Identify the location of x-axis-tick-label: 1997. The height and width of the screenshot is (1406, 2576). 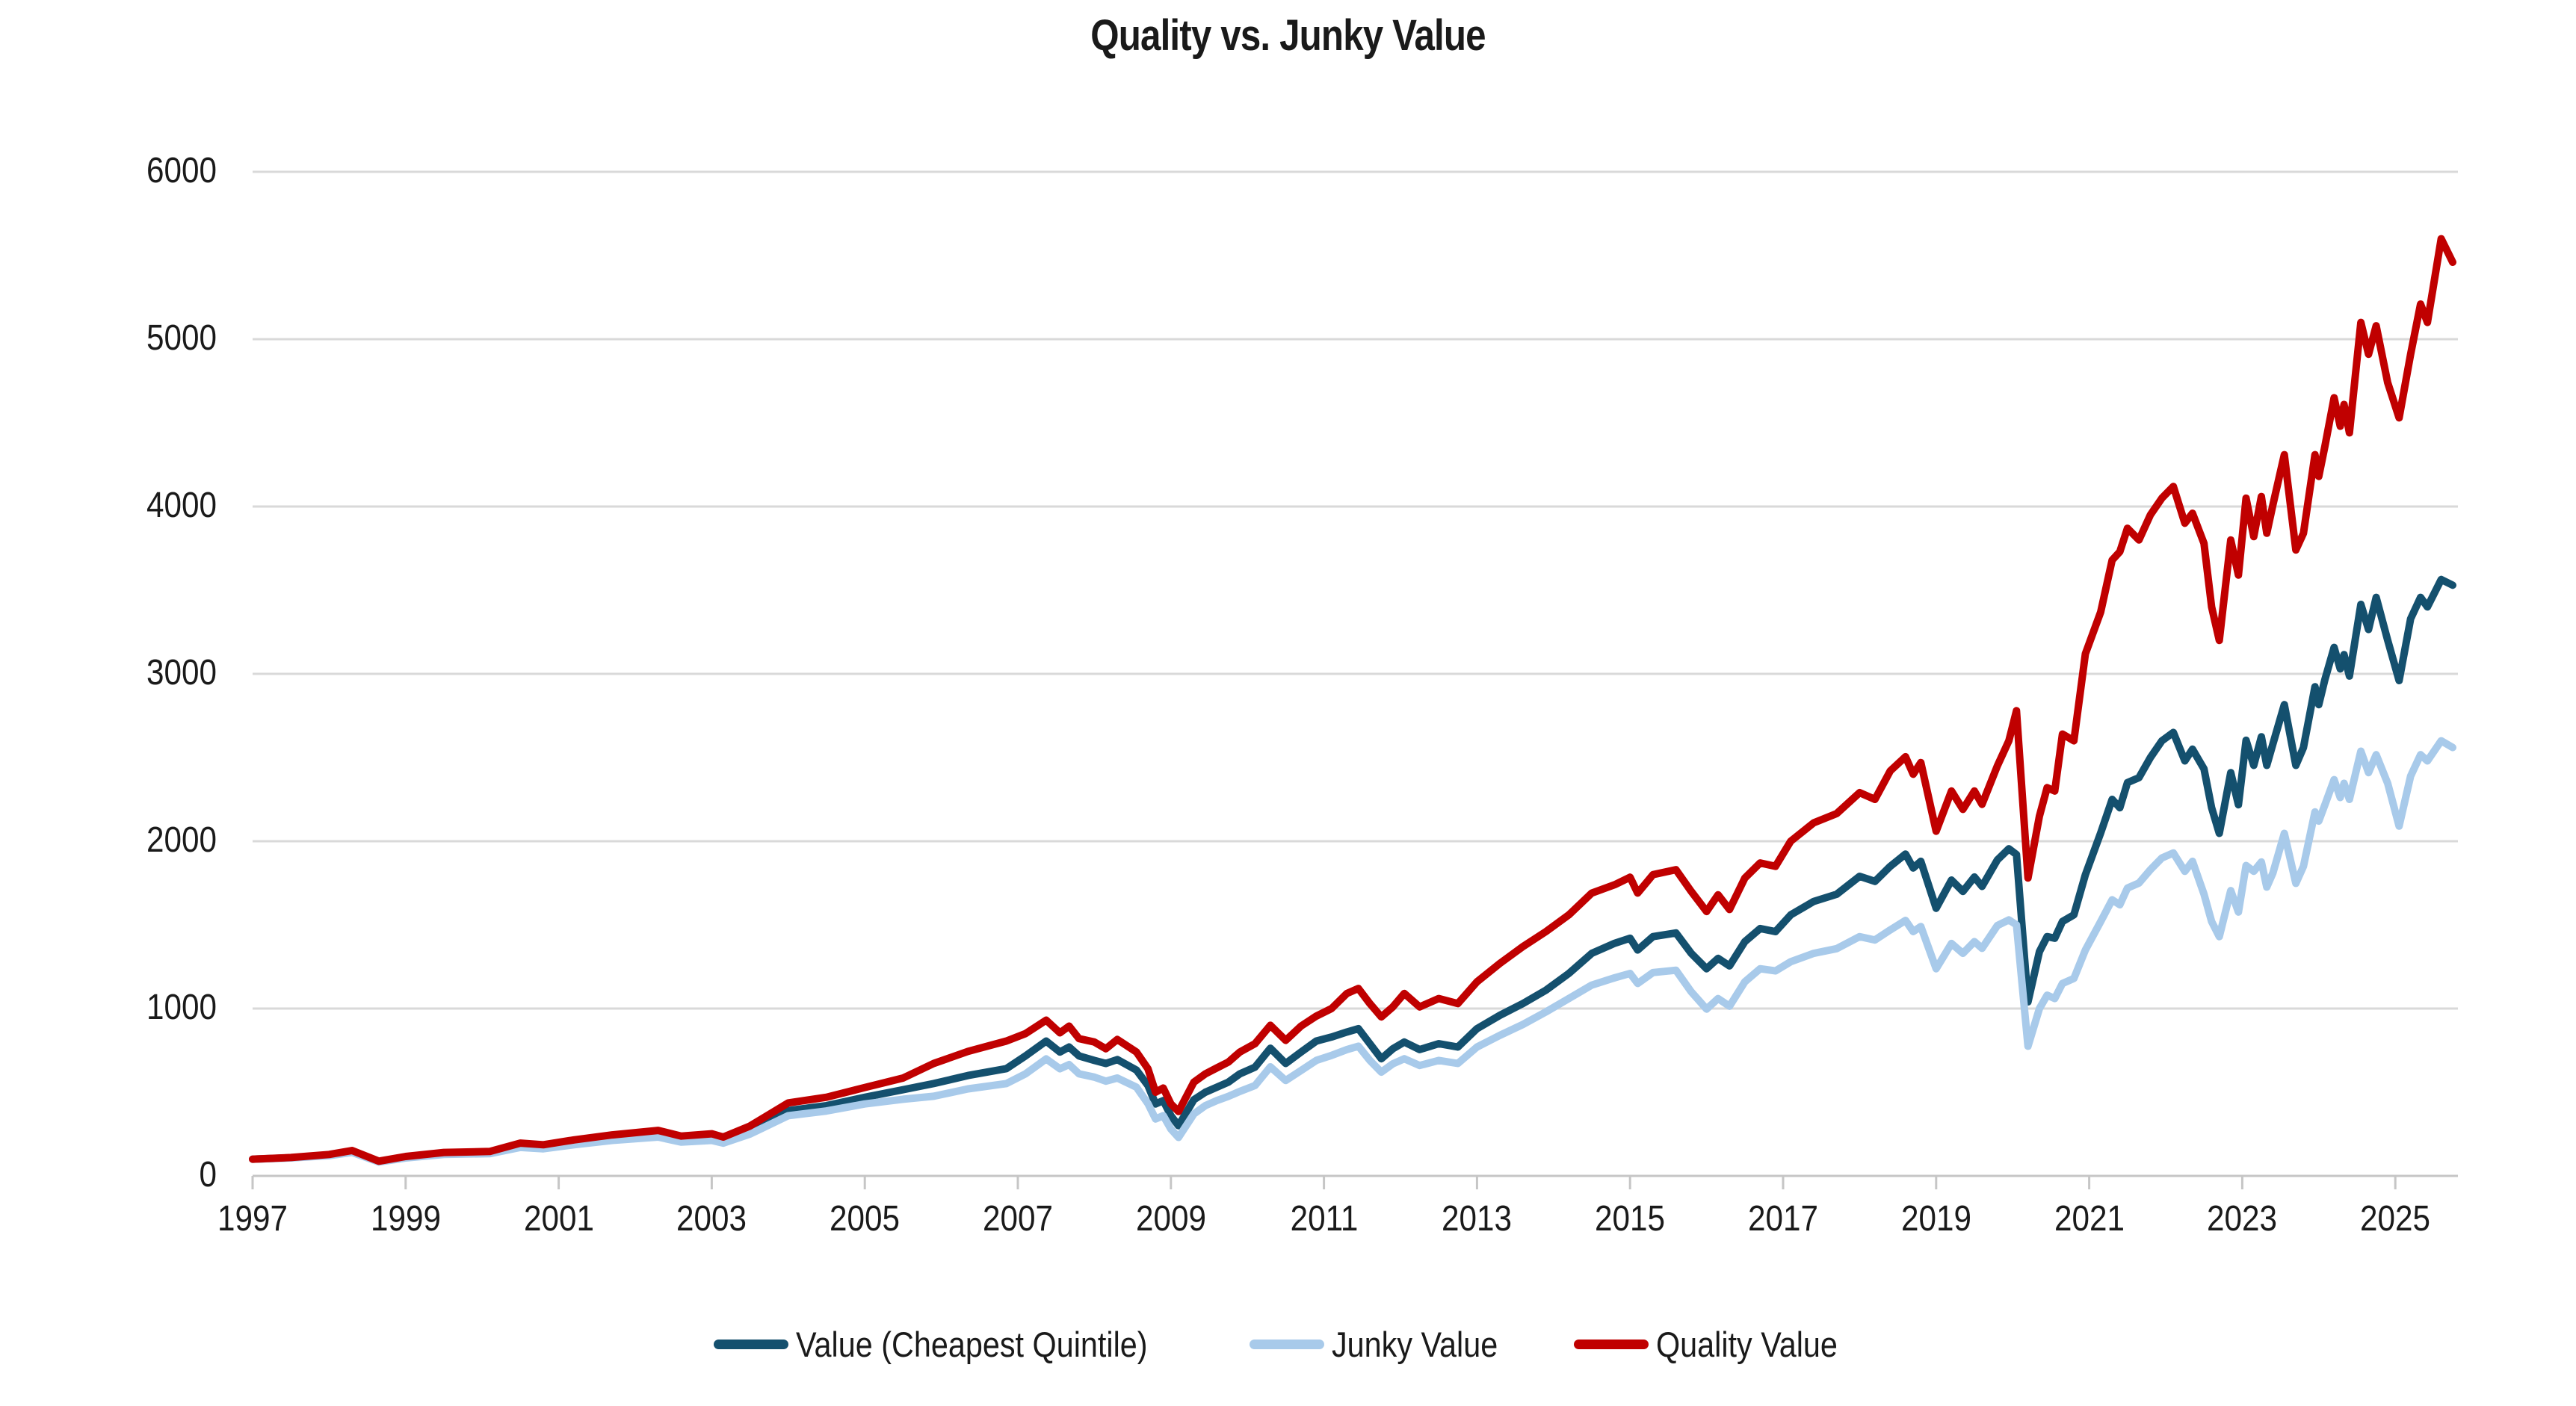
(252, 1219).